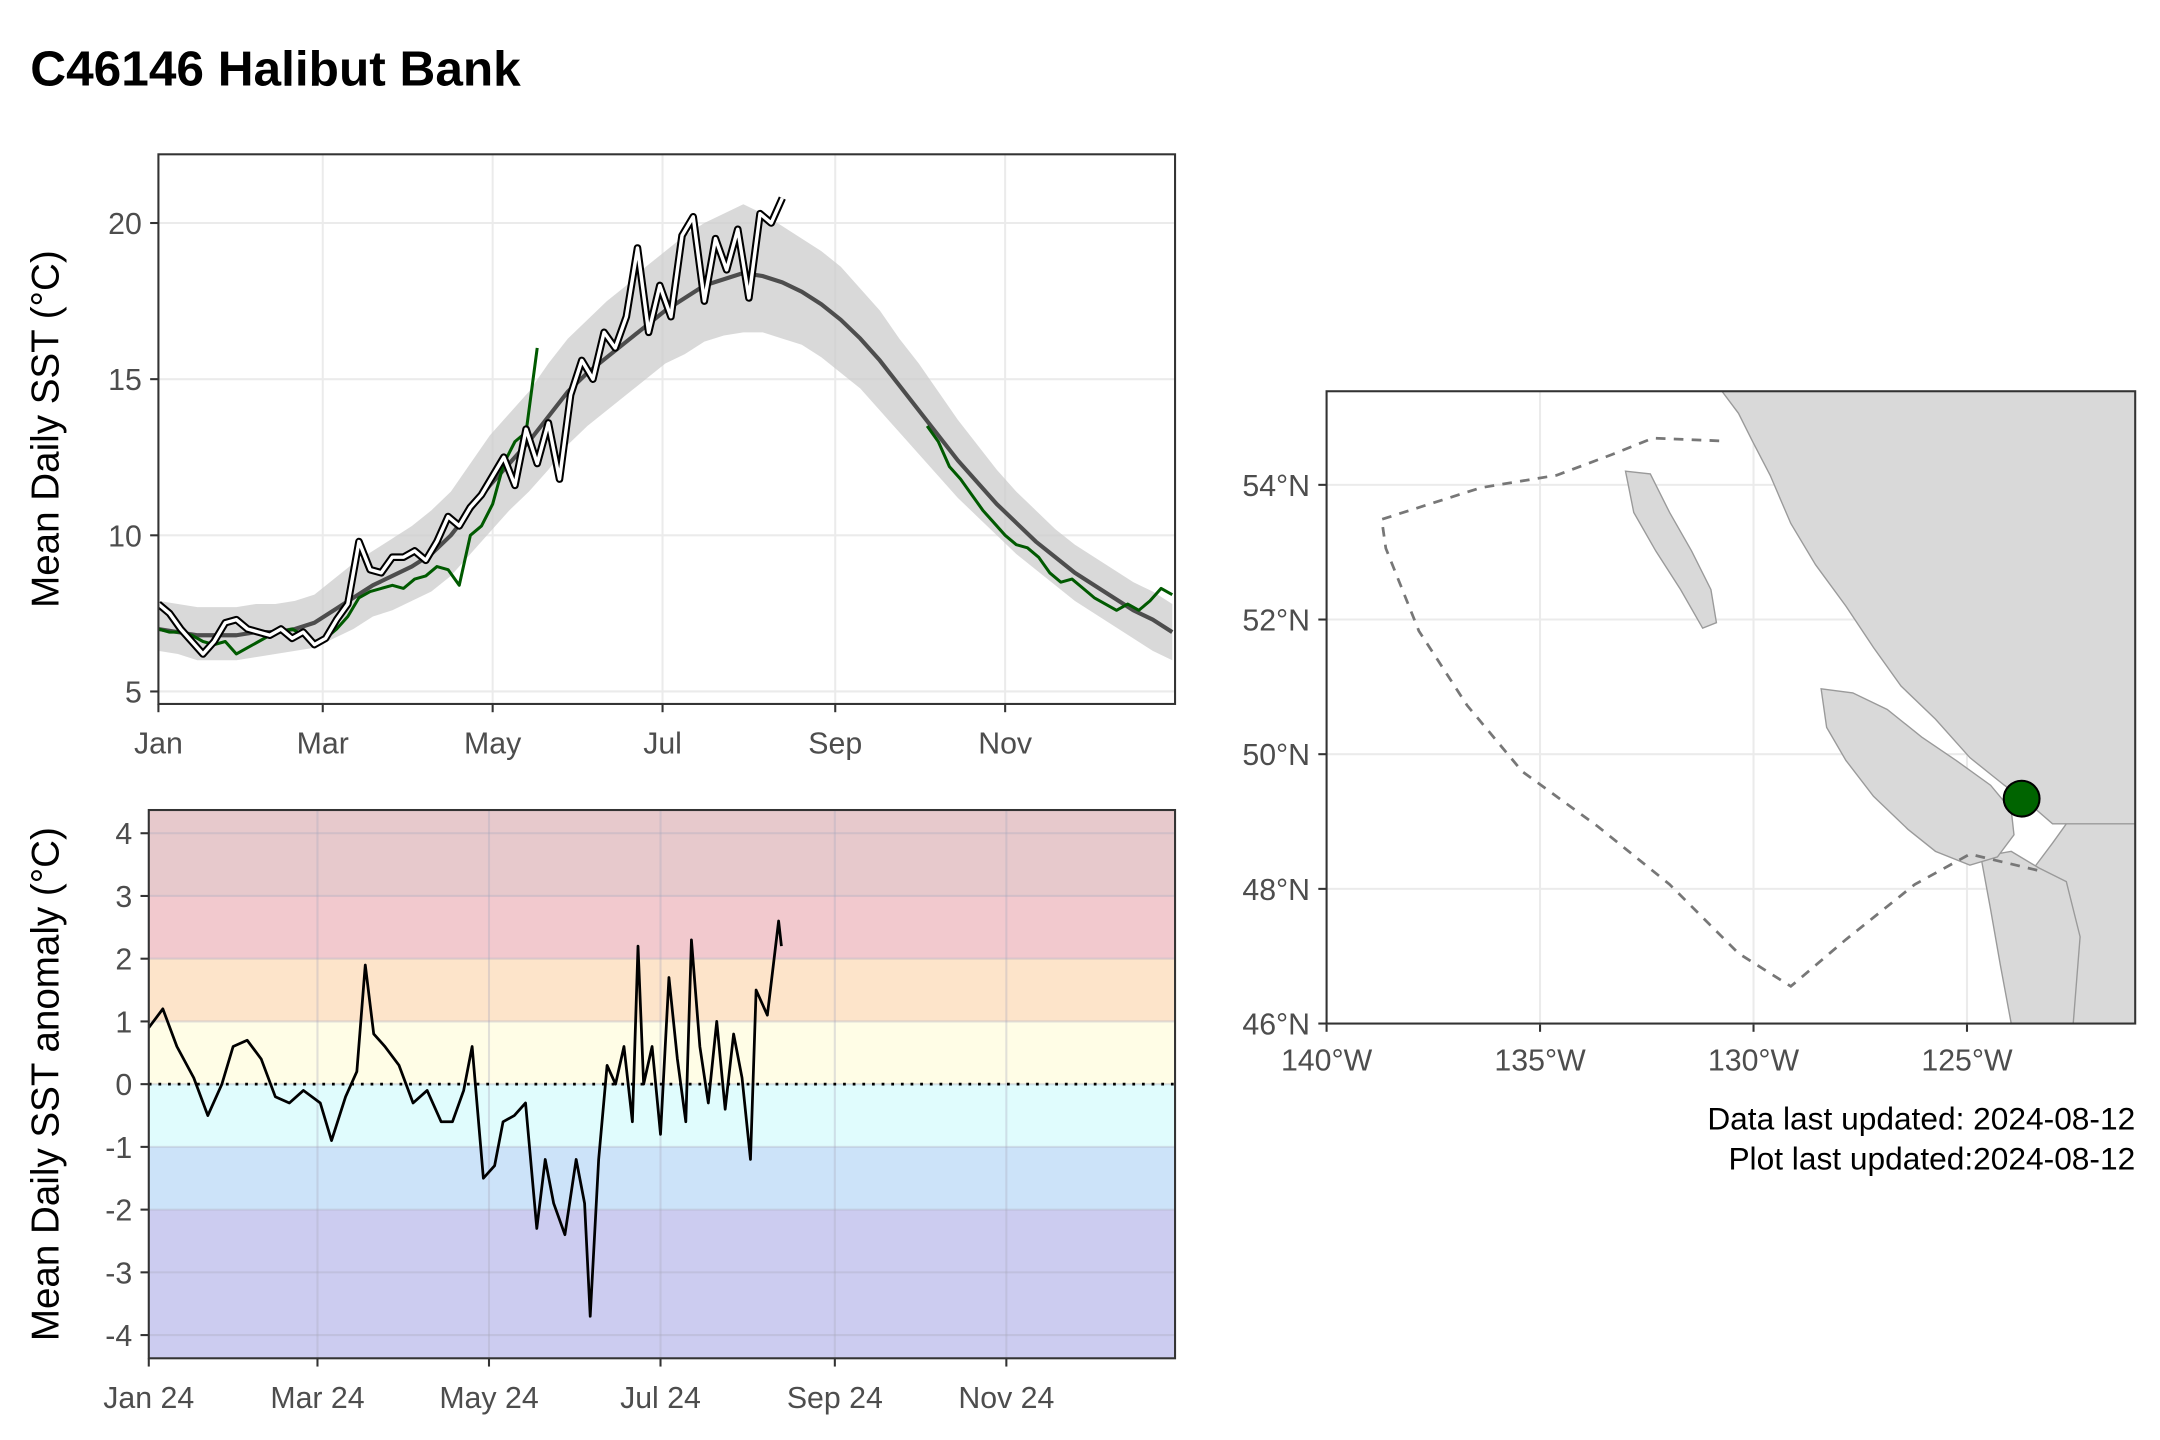 This screenshot has height=1440, width=2160. What do you see at coordinates (1921, 1119) in the screenshot?
I see `data-updated-note: Data last updated: 2024-08-12` at bounding box center [1921, 1119].